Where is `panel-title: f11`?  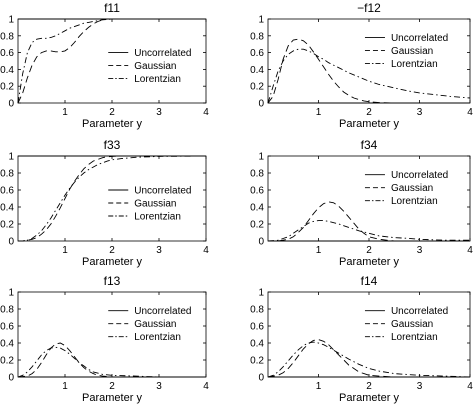
panel-title: f11 is located at coordinates (112, 8).